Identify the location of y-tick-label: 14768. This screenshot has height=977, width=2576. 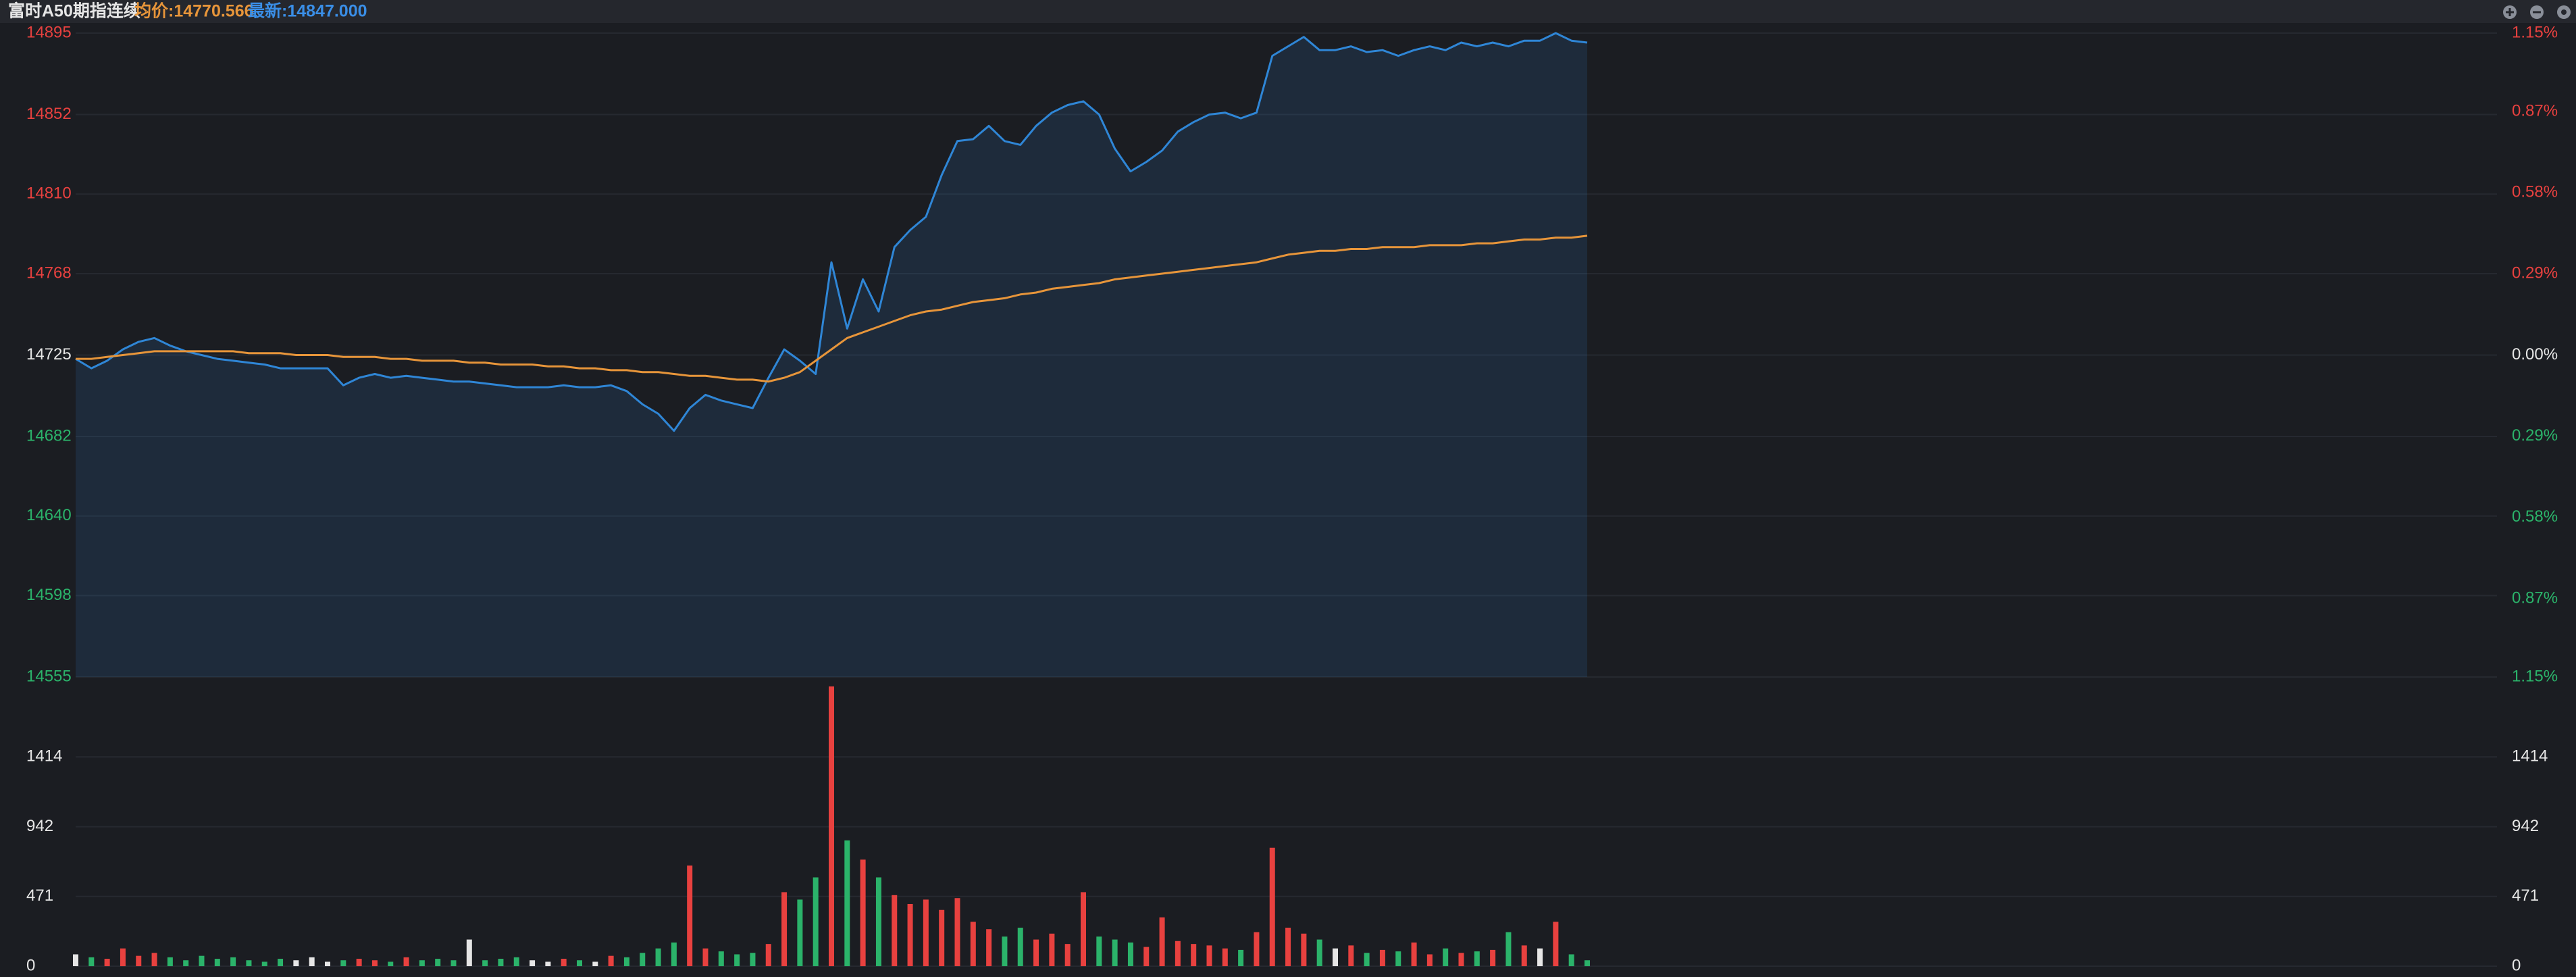
(49, 273).